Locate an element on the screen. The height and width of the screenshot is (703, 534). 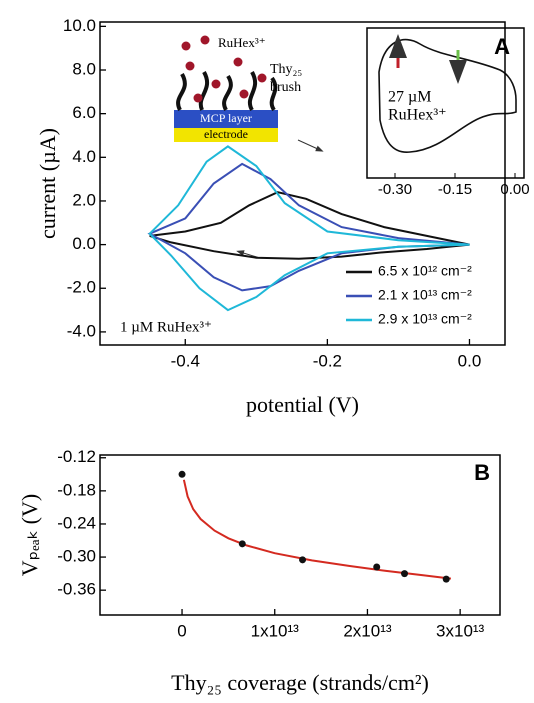
legend-label: 2.1 x 10¹³ cm⁻² is located at coordinates (425, 295).